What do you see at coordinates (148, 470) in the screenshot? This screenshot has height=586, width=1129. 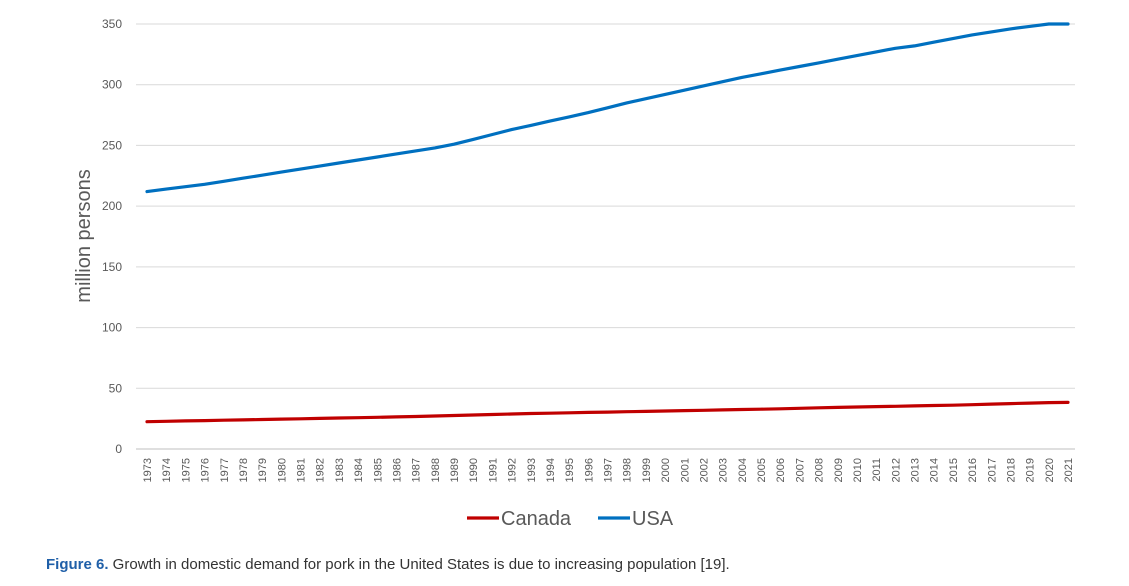 I see `x-tick-label: 1973` at bounding box center [148, 470].